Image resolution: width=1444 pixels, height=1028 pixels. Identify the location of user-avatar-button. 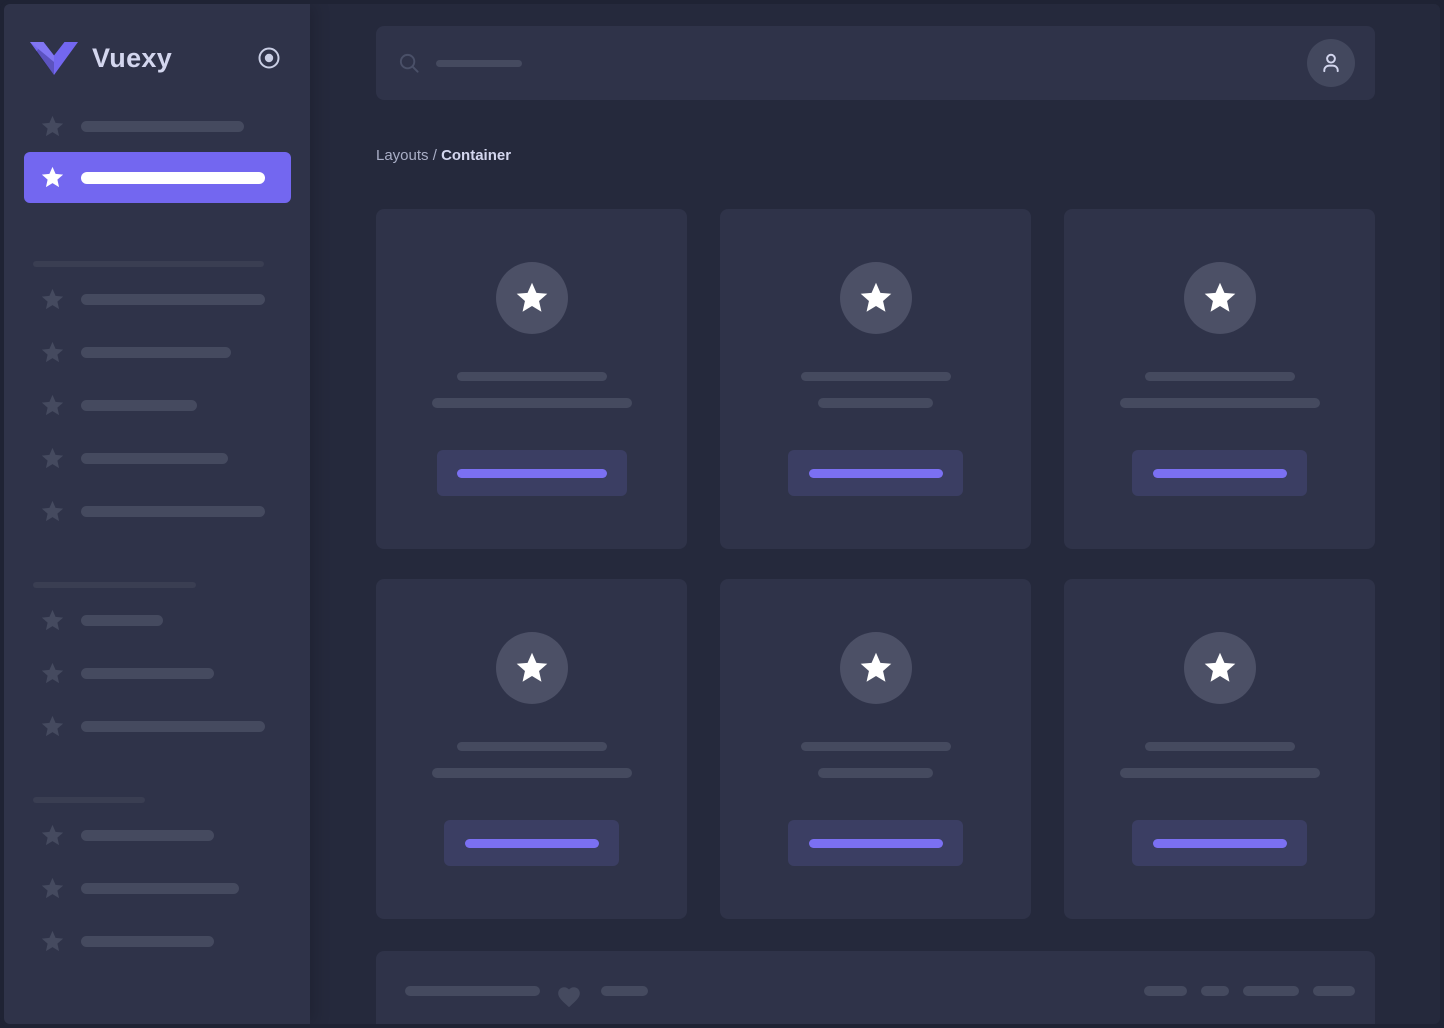
(1331, 63).